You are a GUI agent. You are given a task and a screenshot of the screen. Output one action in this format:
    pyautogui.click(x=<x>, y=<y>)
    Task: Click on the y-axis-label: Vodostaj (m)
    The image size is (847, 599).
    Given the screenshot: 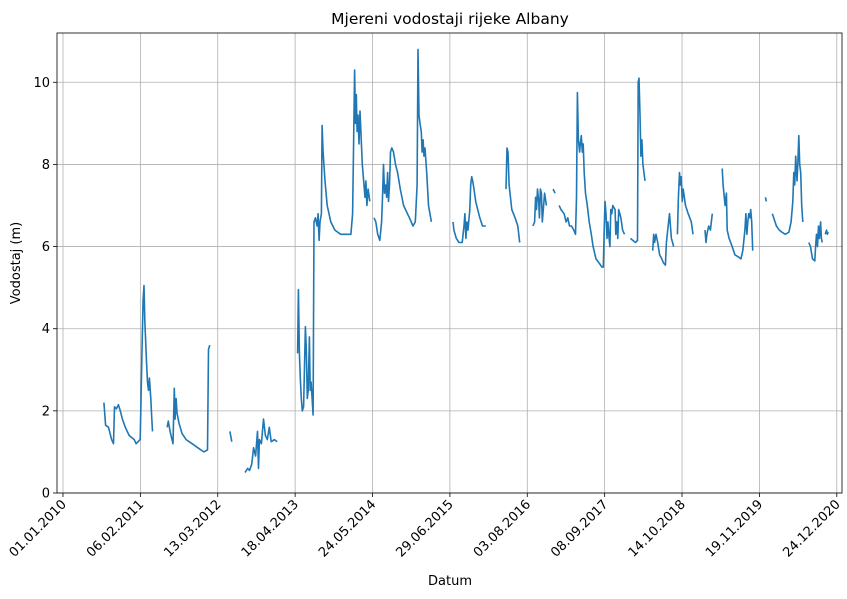 What is the action you would take?
    pyautogui.click(x=16, y=263)
    